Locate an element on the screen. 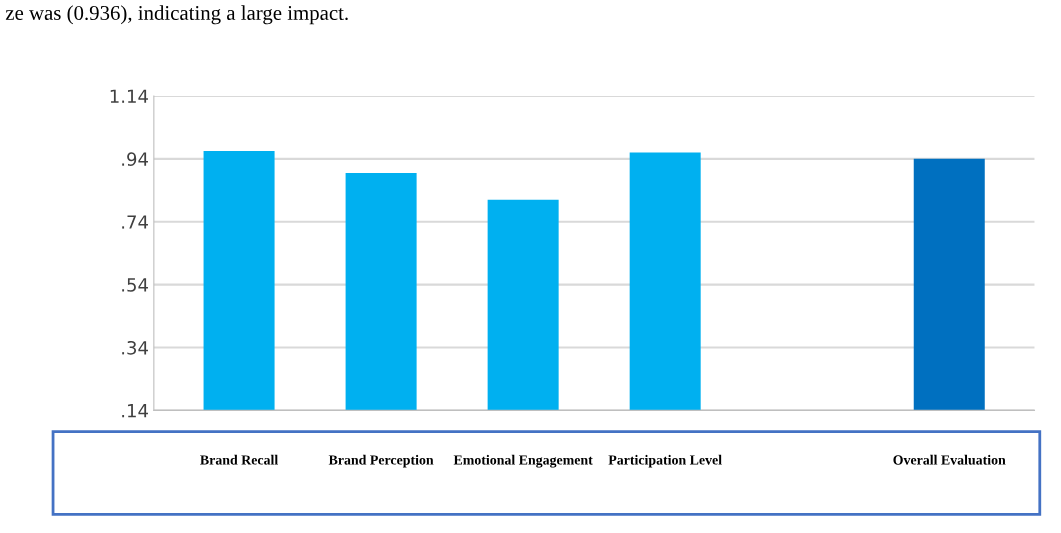  y-tick-label: .94 is located at coordinates (135, 159).